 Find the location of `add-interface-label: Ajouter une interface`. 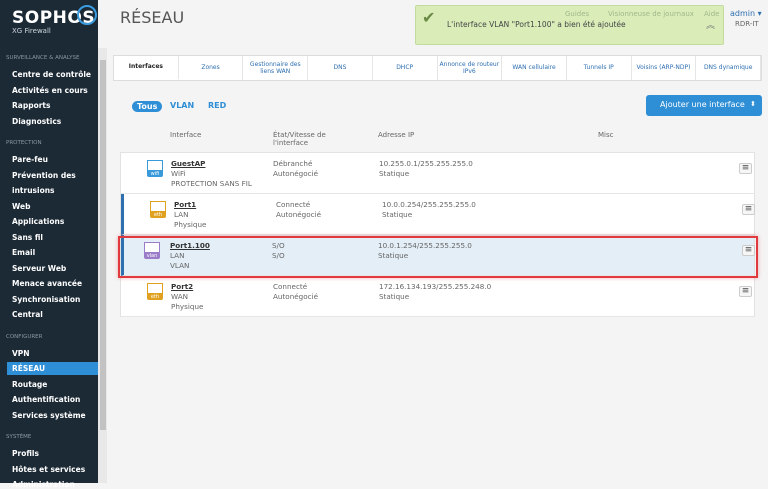

add-interface-label: Ajouter une interface is located at coordinates (702, 104).